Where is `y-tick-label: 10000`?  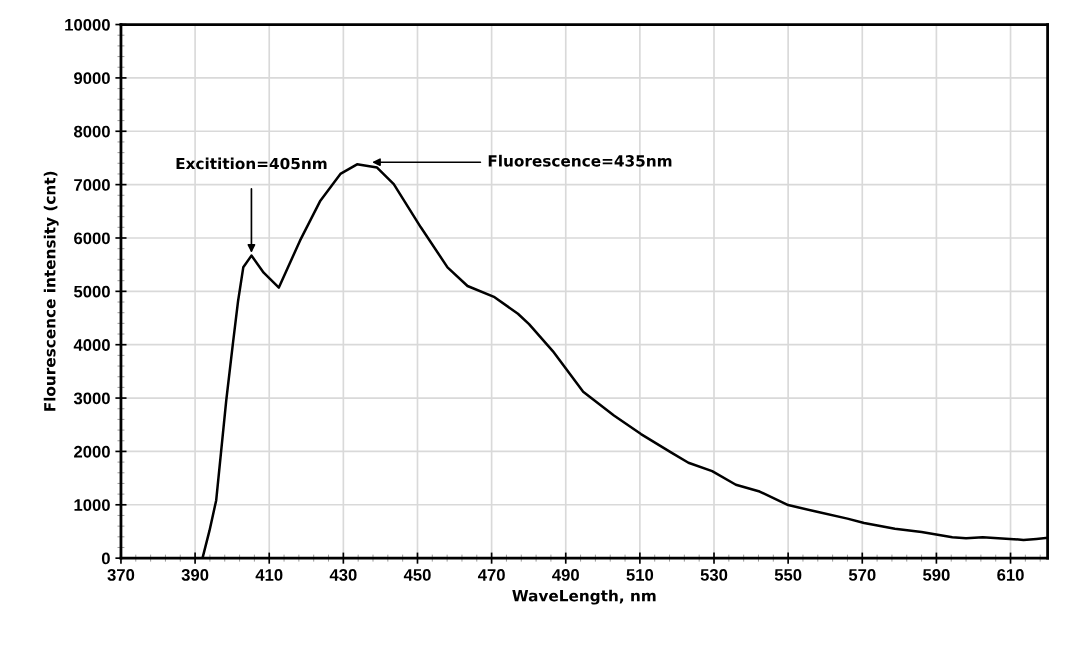
y-tick-label: 10000 is located at coordinates (87, 24).